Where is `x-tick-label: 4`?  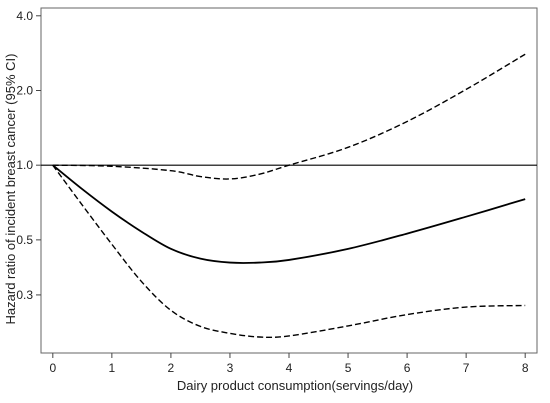 x-tick-label: 4 is located at coordinates (289, 368).